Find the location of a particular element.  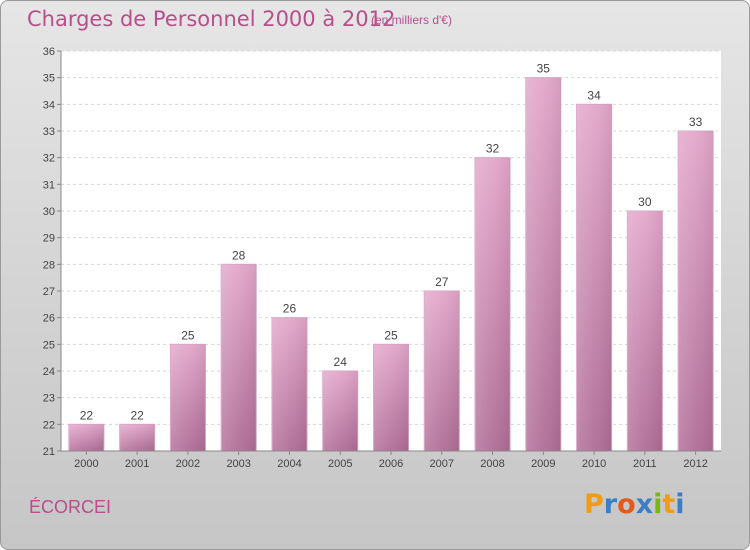

y-tick-label: 36 is located at coordinates (49, 52).